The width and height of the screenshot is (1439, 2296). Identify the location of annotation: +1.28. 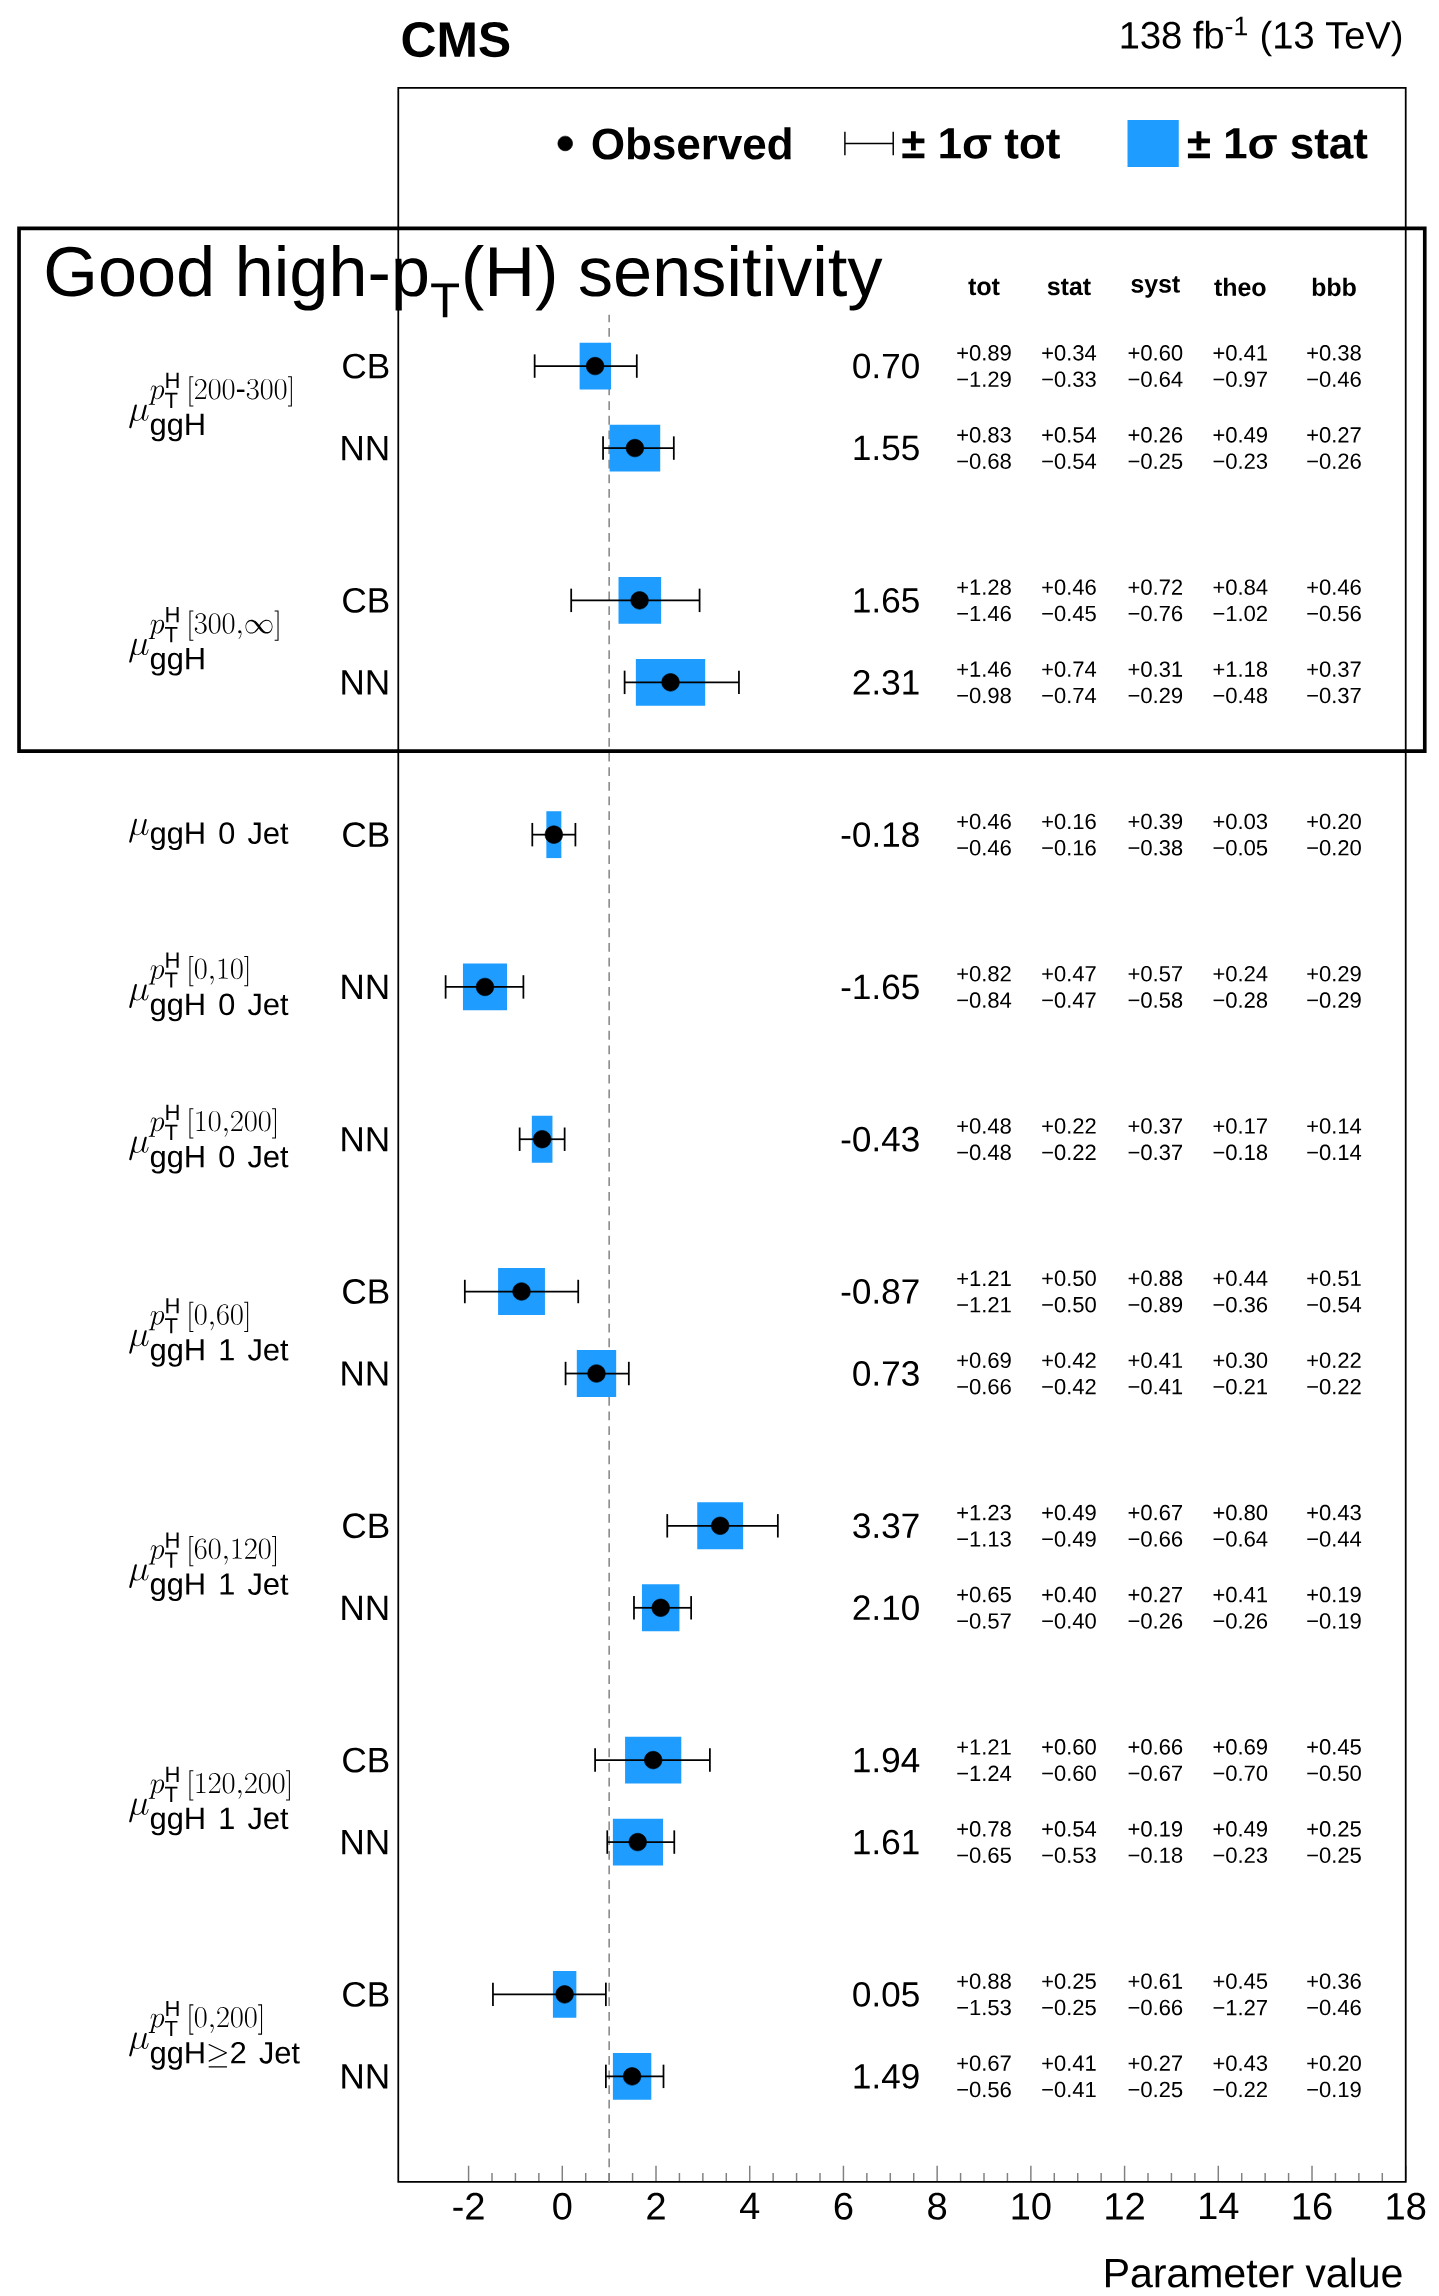
(984, 587).